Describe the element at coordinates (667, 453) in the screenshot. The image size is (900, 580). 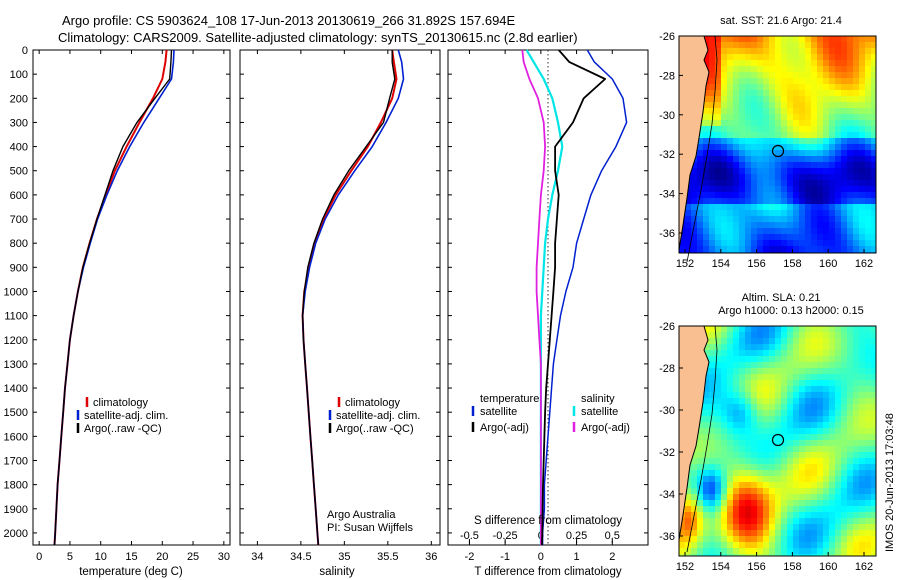
I see `map-y-tick-label: -32` at that location.